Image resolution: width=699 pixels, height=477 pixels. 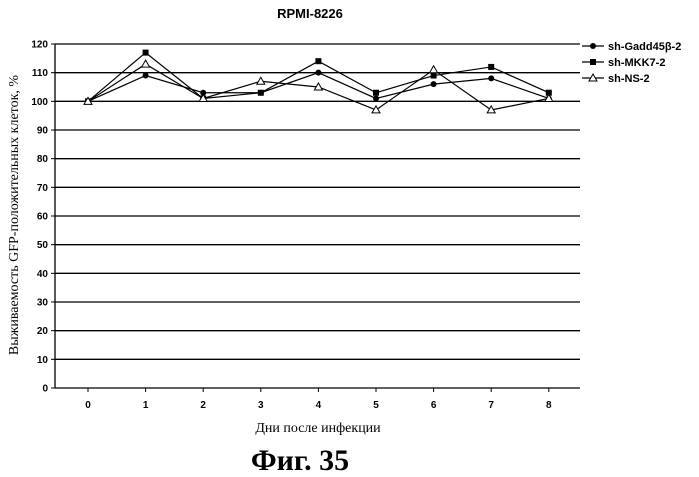 I want to click on series-group, so click(x=318, y=81).